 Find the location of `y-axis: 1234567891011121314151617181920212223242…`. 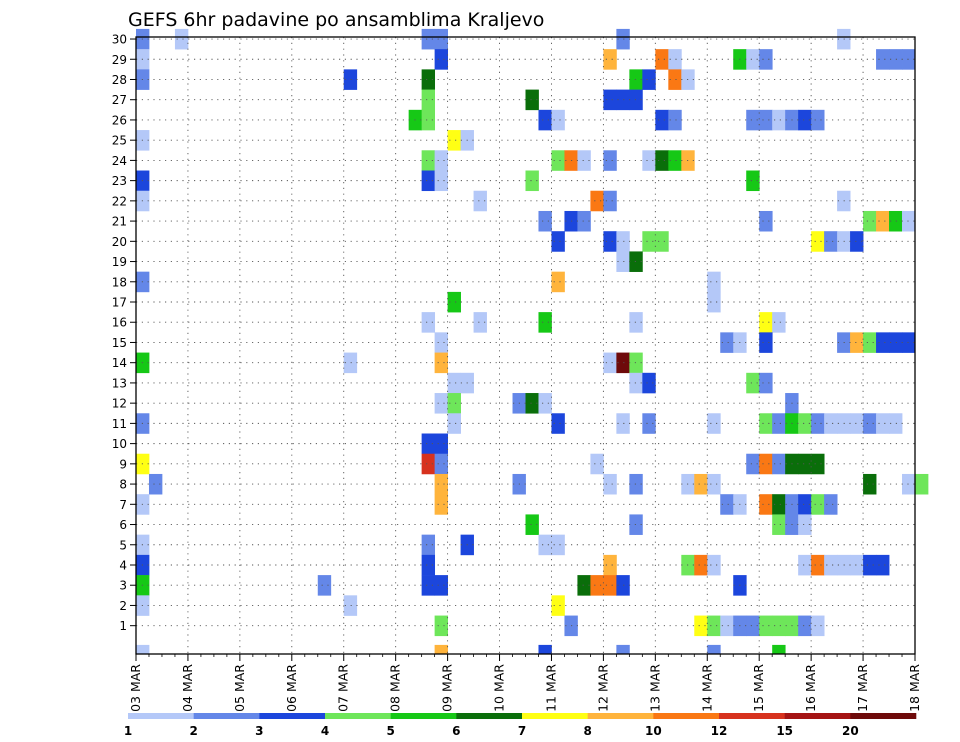

y-axis: 1234567891011121314151617181920212223242… is located at coordinates (124, 333).